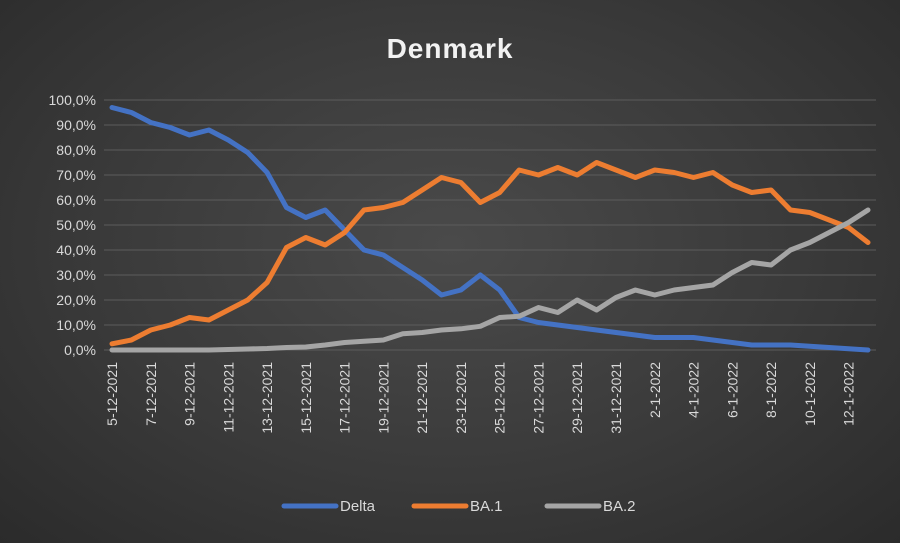 The height and width of the screenshot is (543, 900). Describe the element at coordinates (76, 300) in the screenshot. I see `y-tick-label: 20,0%` at that location.